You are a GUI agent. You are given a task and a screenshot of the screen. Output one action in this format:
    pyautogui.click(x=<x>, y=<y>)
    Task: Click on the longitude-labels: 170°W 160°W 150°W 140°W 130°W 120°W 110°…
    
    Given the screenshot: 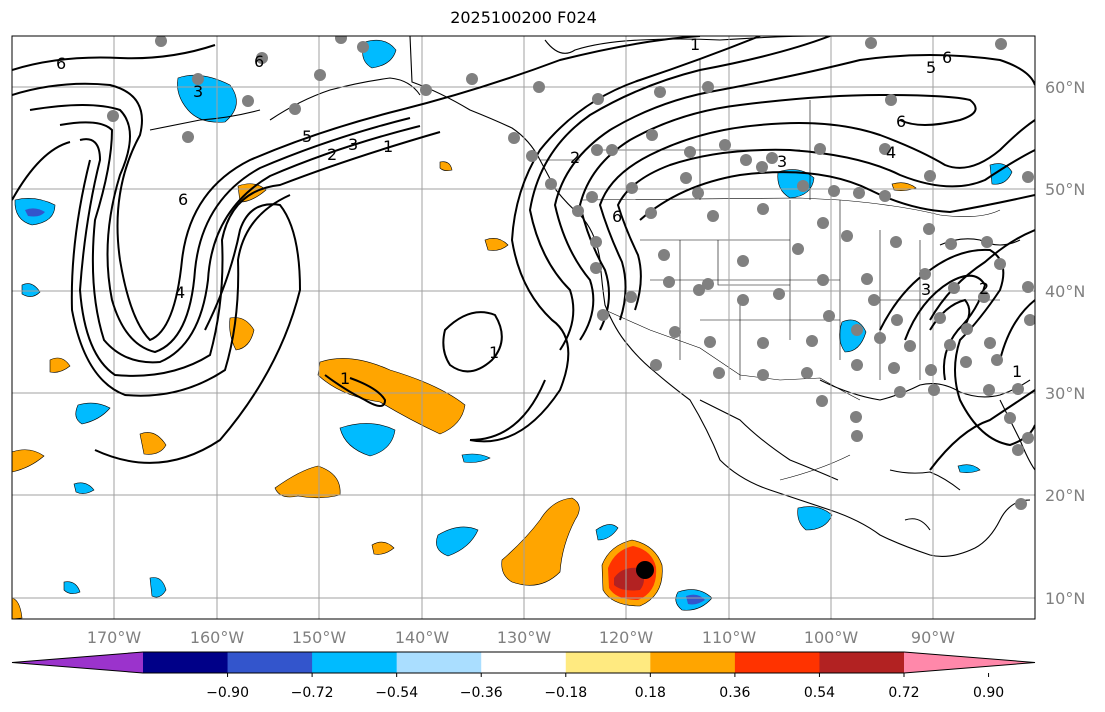 What is the action you would take?
    pyautogui.click(x=521, y=637)
    